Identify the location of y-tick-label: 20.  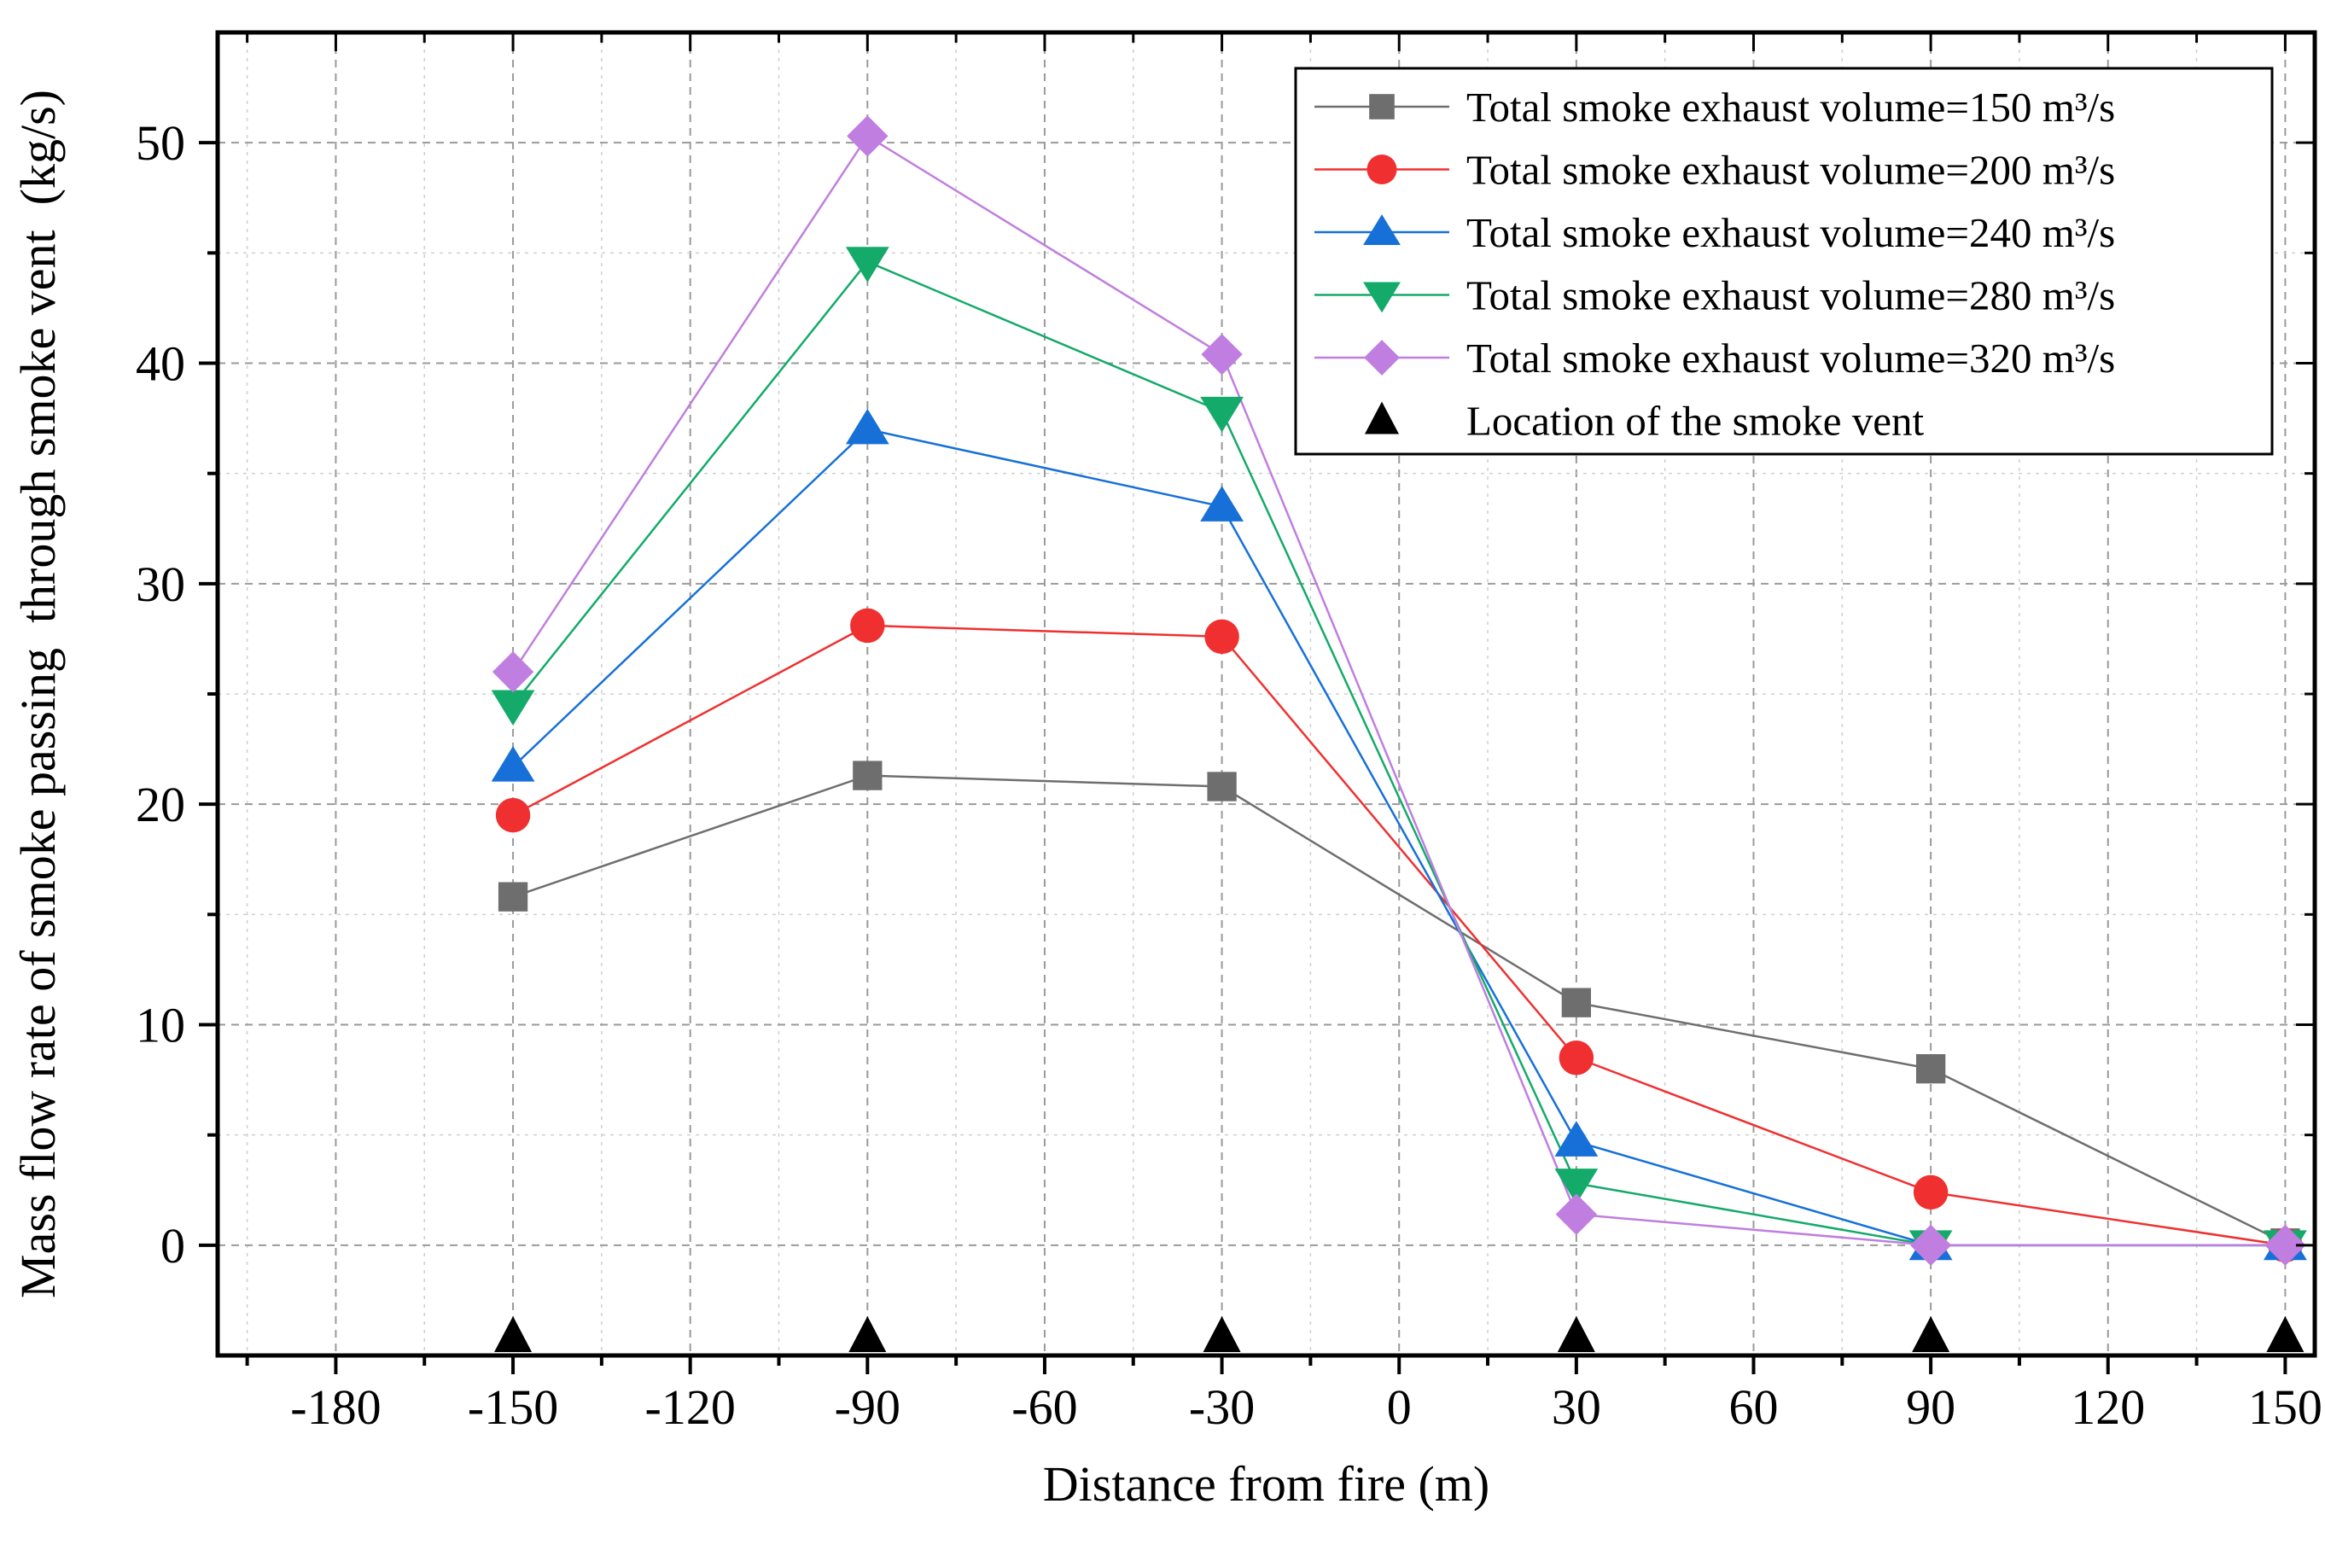
(160, 804).